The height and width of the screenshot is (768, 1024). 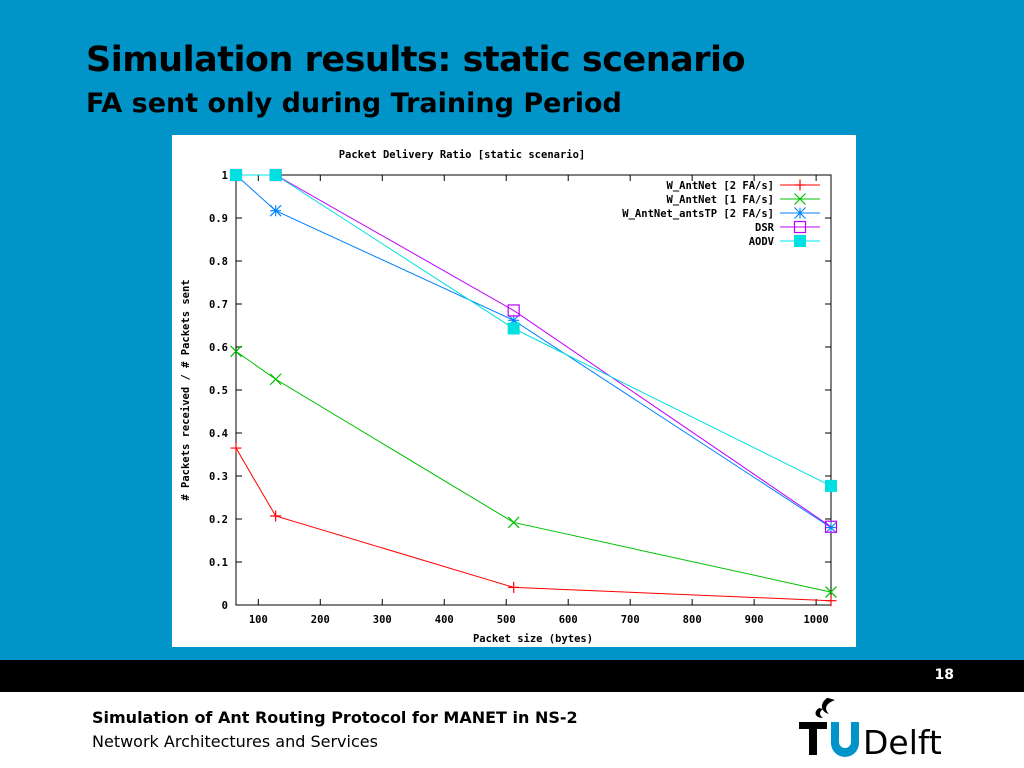 What do you see at coordinates (762, 242) in the screenshot?
I see `legend-label: AODV` at bounding box center [762, 242].